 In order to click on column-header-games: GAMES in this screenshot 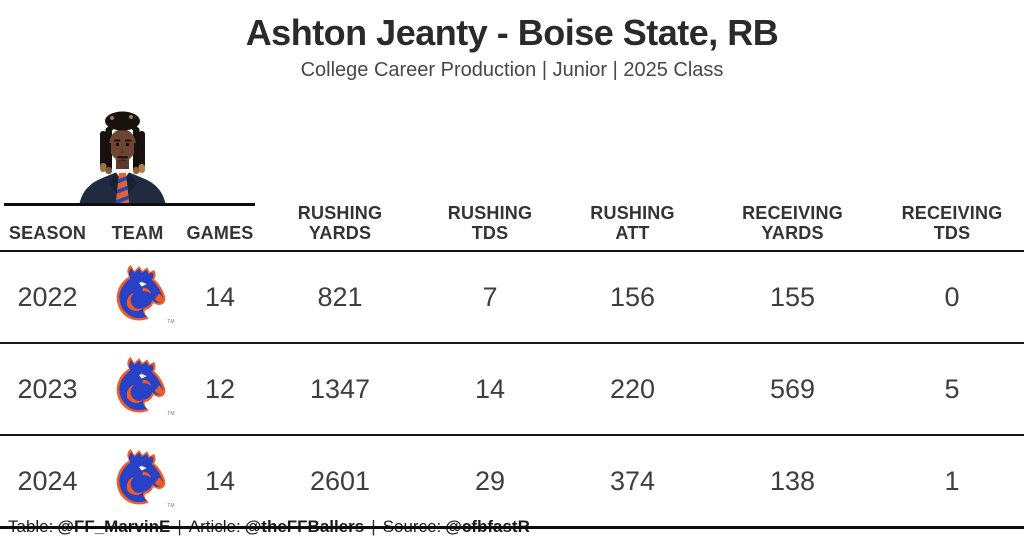, I will do `click(220, 220)`.